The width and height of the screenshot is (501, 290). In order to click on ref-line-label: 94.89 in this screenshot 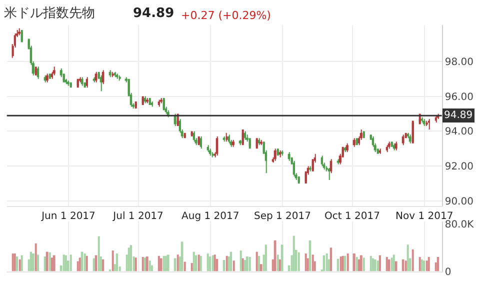, I will do `click(458, 115)`.